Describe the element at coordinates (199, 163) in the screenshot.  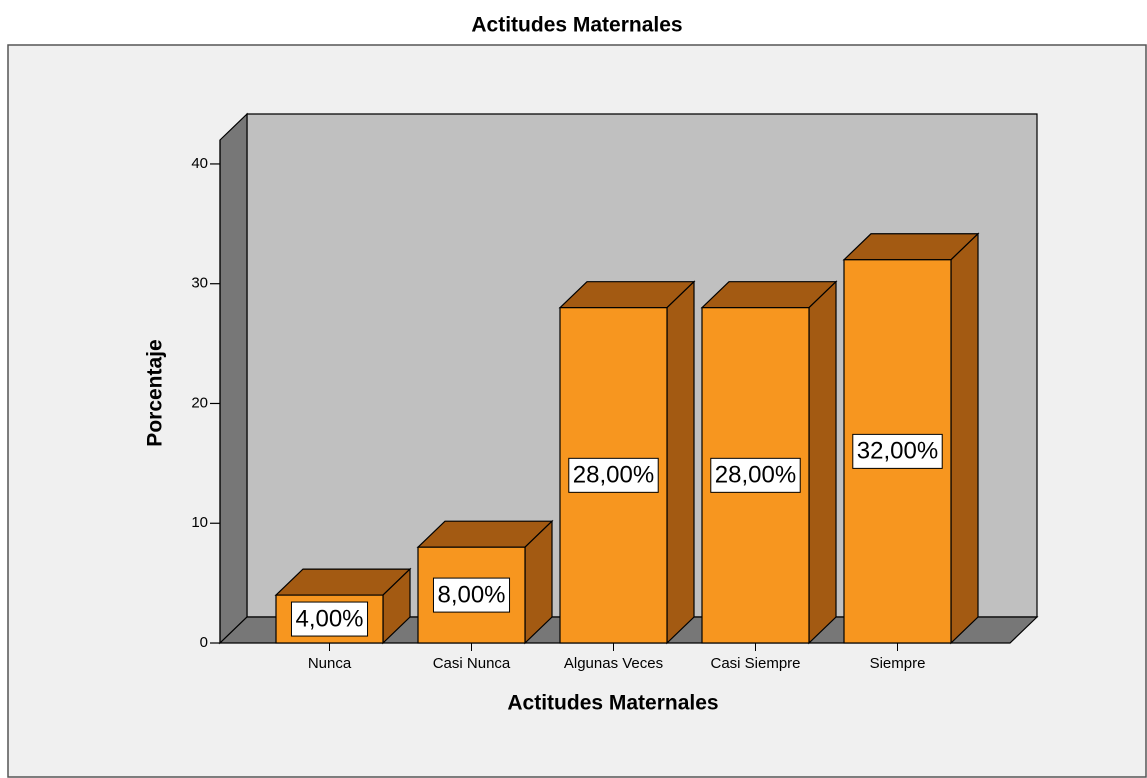
I see `y-tick-label: 40` at that location.